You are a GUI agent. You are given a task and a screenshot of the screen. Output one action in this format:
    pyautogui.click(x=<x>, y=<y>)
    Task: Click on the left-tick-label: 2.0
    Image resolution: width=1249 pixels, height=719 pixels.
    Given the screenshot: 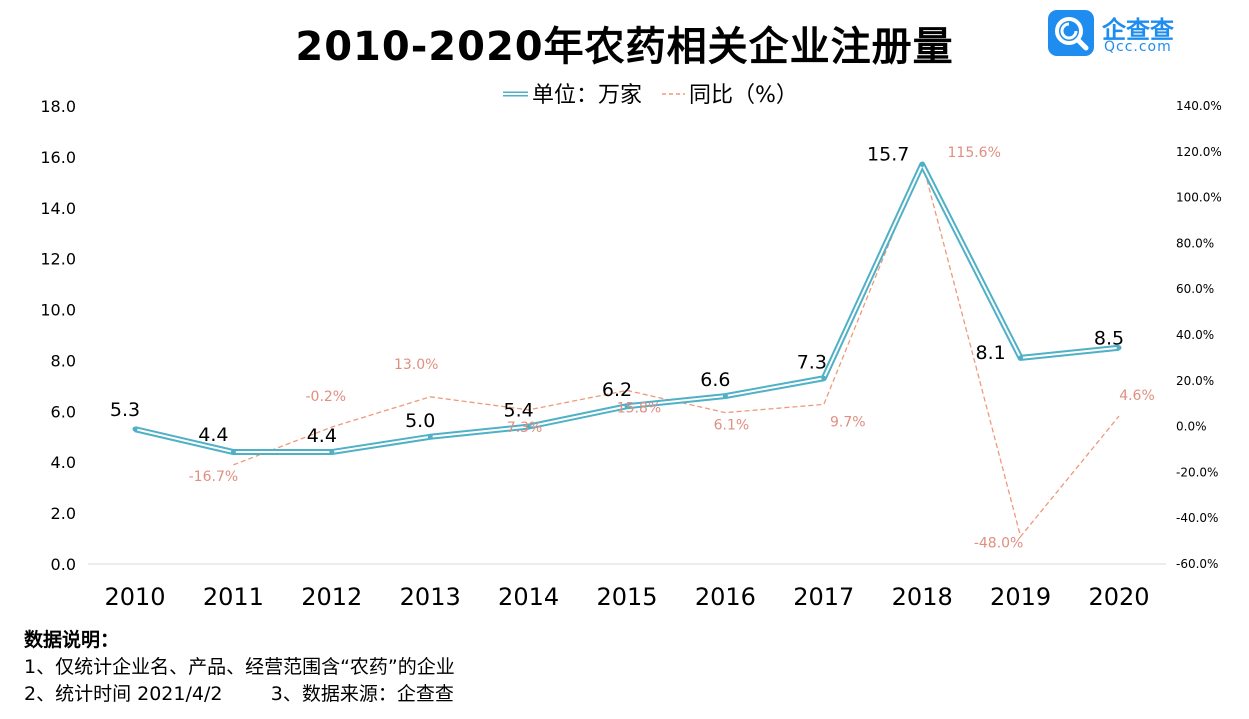 What is the action you would take?
    pyautogui.click(x=63, y=513)
    